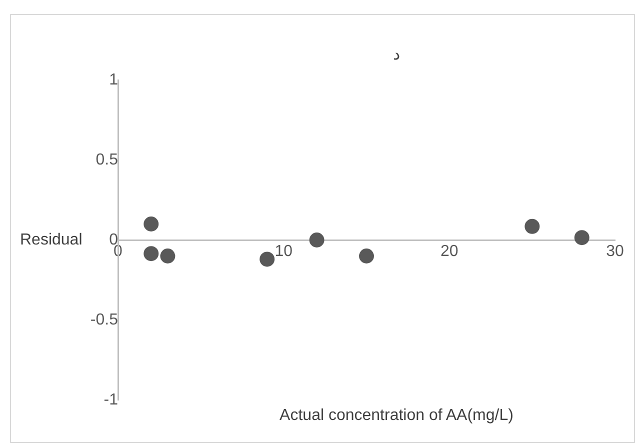 Image resolution: width=637 pixels, height=445 pixels. What do you see at coordinates (51, 239) in the screenshot?
I see `y-axis-title: Residual` at bounding box center [51, 239].